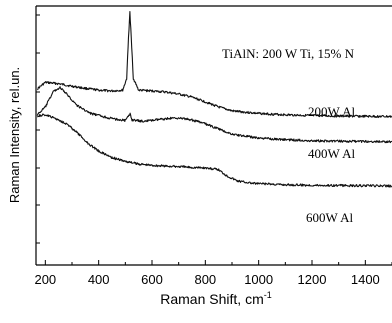 The image size is (392, 323). I want to click on x-tick-label: 800, so click(205, 279).